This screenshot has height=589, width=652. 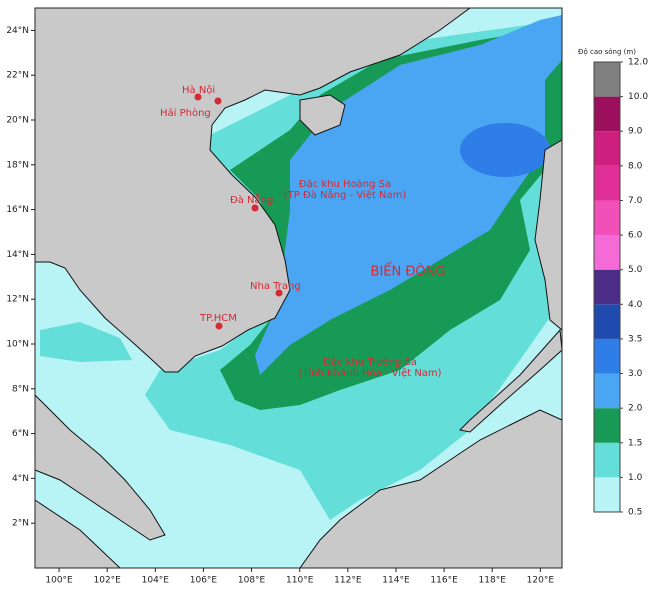 What do you see at coordinates (541, 581) in the screenshot?
I see `x-tick-label: 120°E` at bounding box center [541, 581].